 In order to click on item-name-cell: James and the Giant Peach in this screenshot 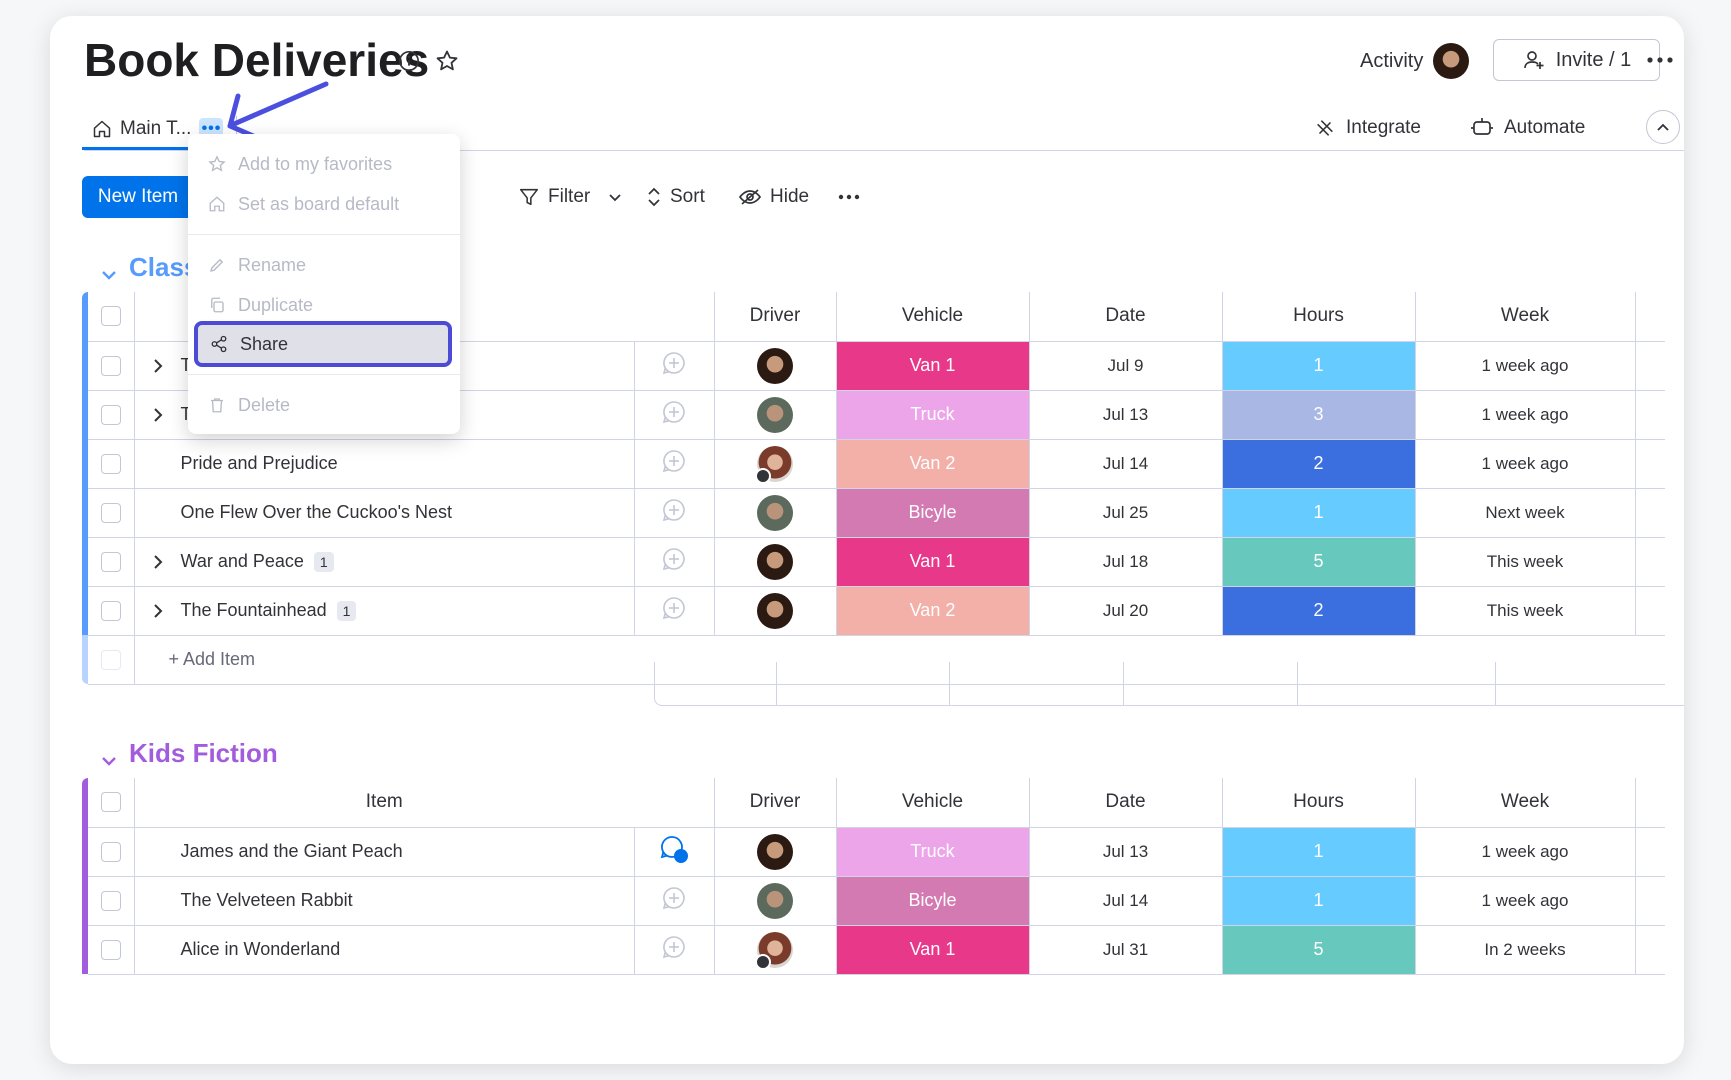, I will do `click(384, 852)`.